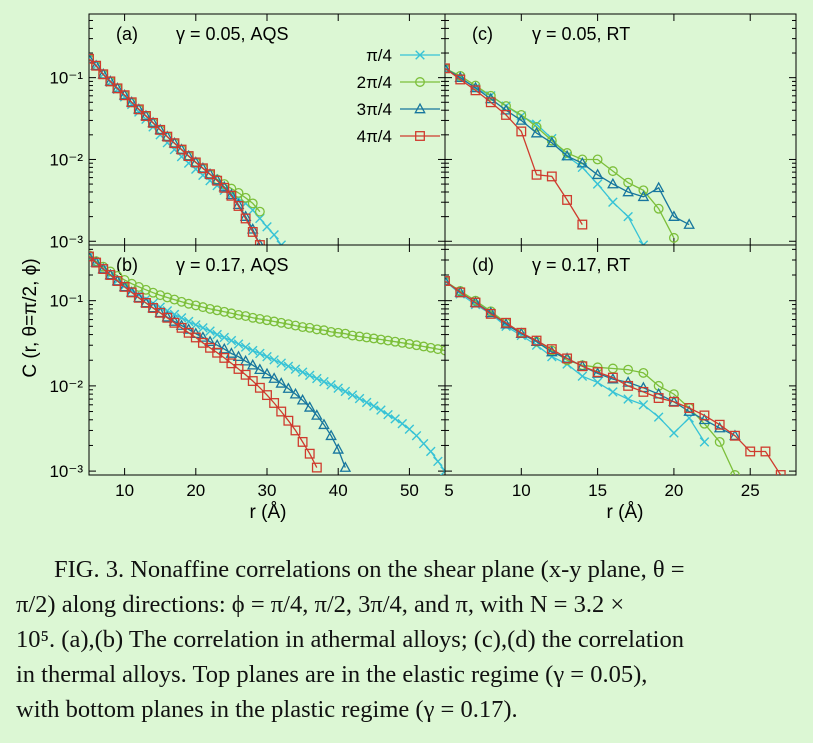 The width and height of the screenshot is (813, 743). What do you see at coordinates (374, 109) in the screenshot?
I see `legend-label-3pi_4: 3π/4` at bounding box center [374, 109].